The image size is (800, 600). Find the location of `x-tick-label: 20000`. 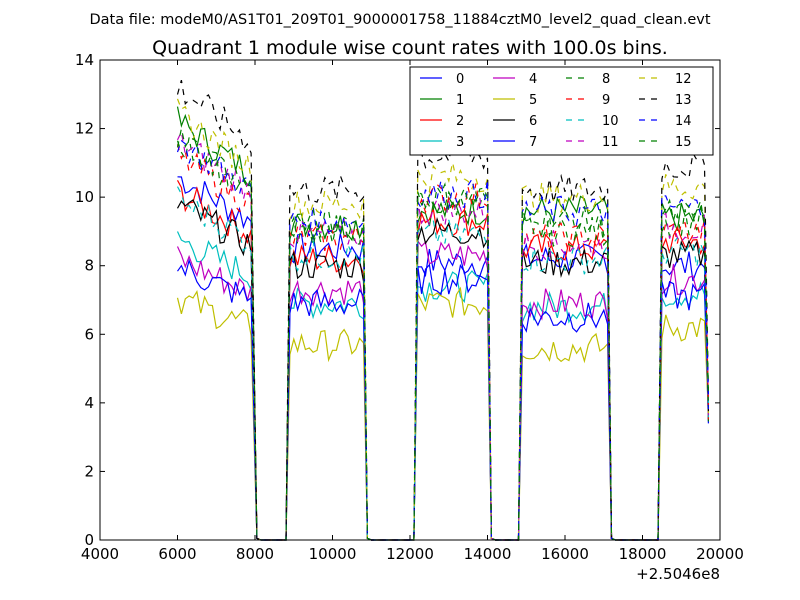

x-tick-label: 20000 is located at coordinates (720, 554).